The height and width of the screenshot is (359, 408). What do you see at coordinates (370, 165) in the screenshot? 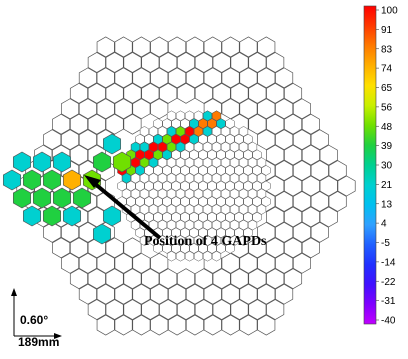
I see `color-scale-gradient` at bounding box center [370, 165].